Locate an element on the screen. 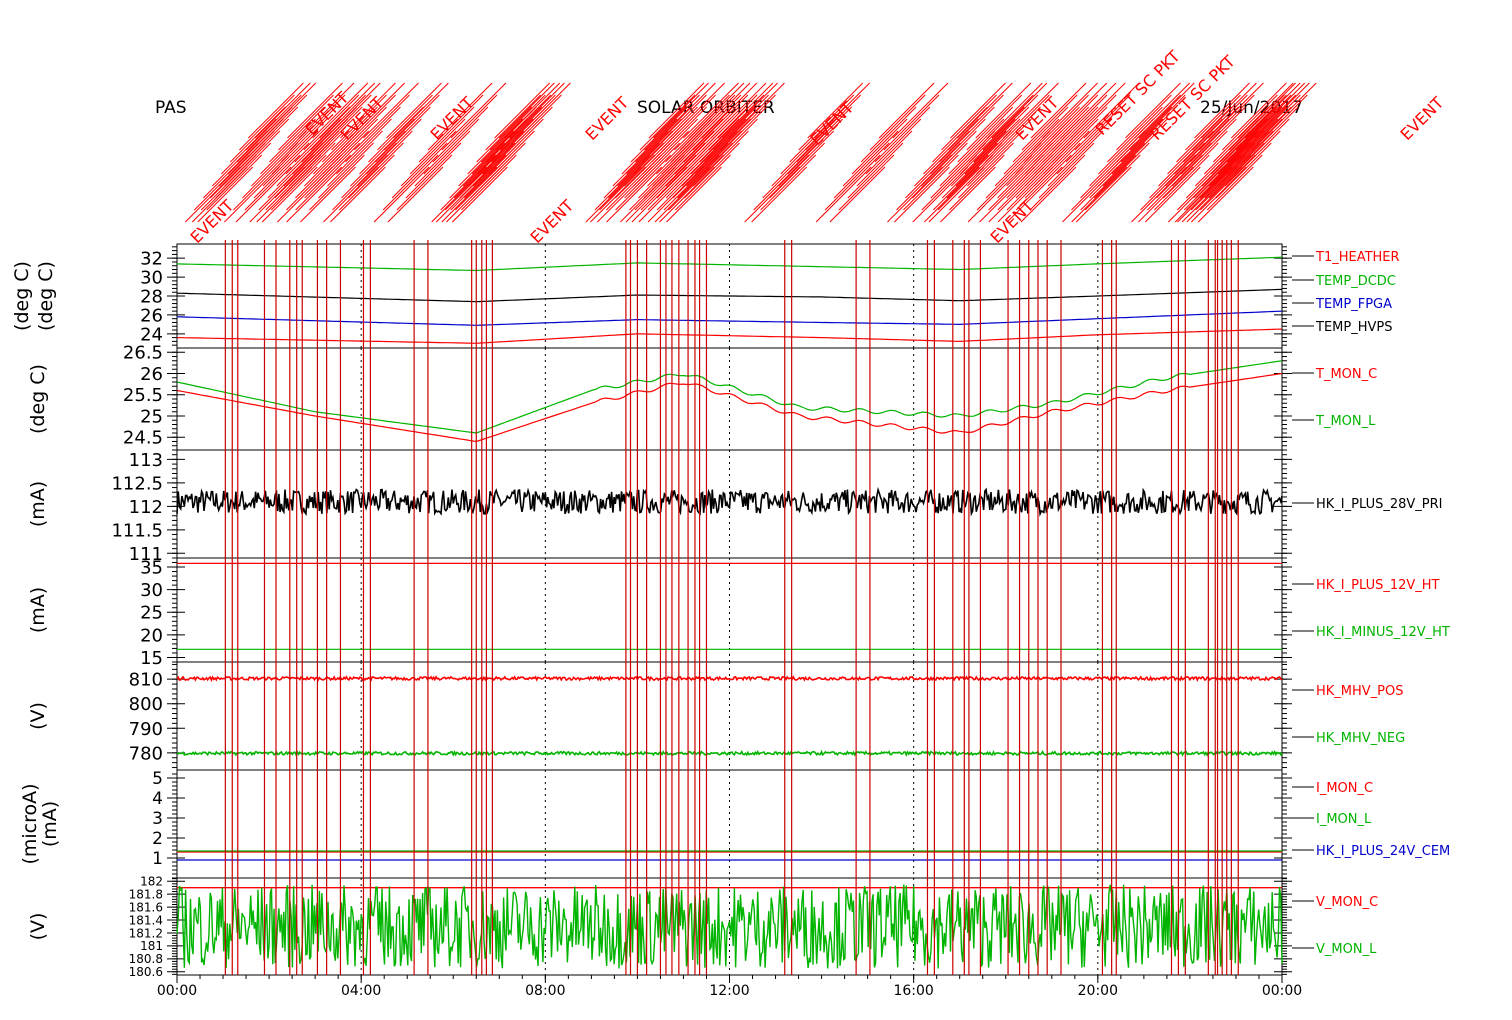 The height and width of the screenshot is (1020, 1512). legend-label: T_MON_C is located at coordinates (1346, 374).